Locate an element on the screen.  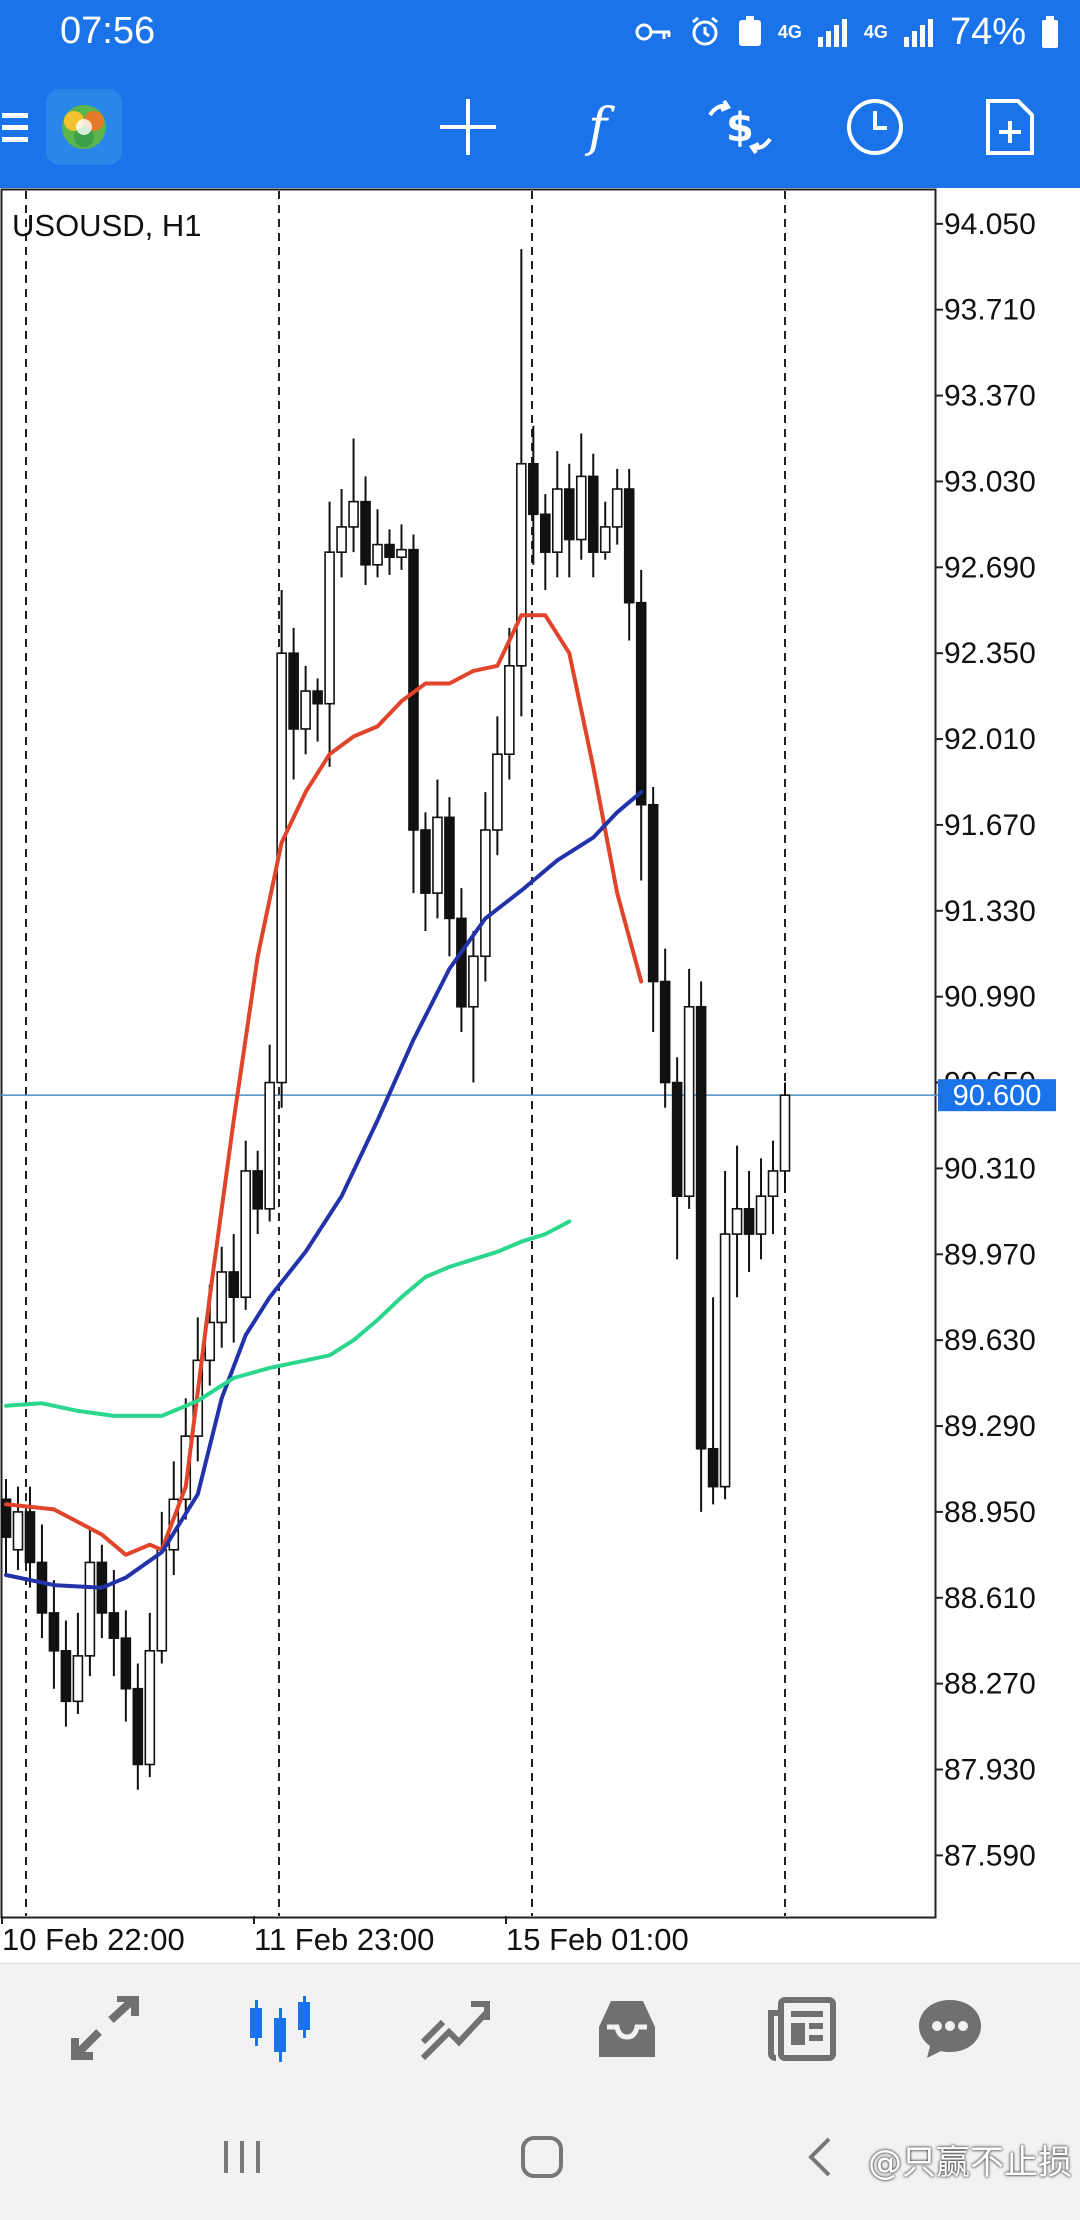
trade-button: $ is located at coordinates (740, 126).